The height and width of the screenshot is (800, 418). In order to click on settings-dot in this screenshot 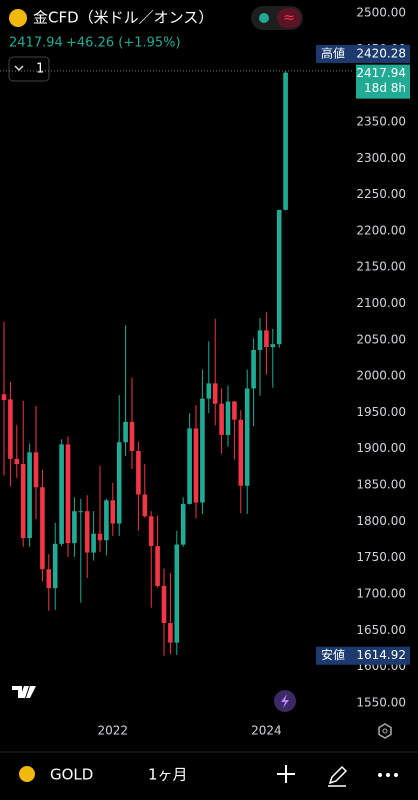, I will do `click(385, 731)`.